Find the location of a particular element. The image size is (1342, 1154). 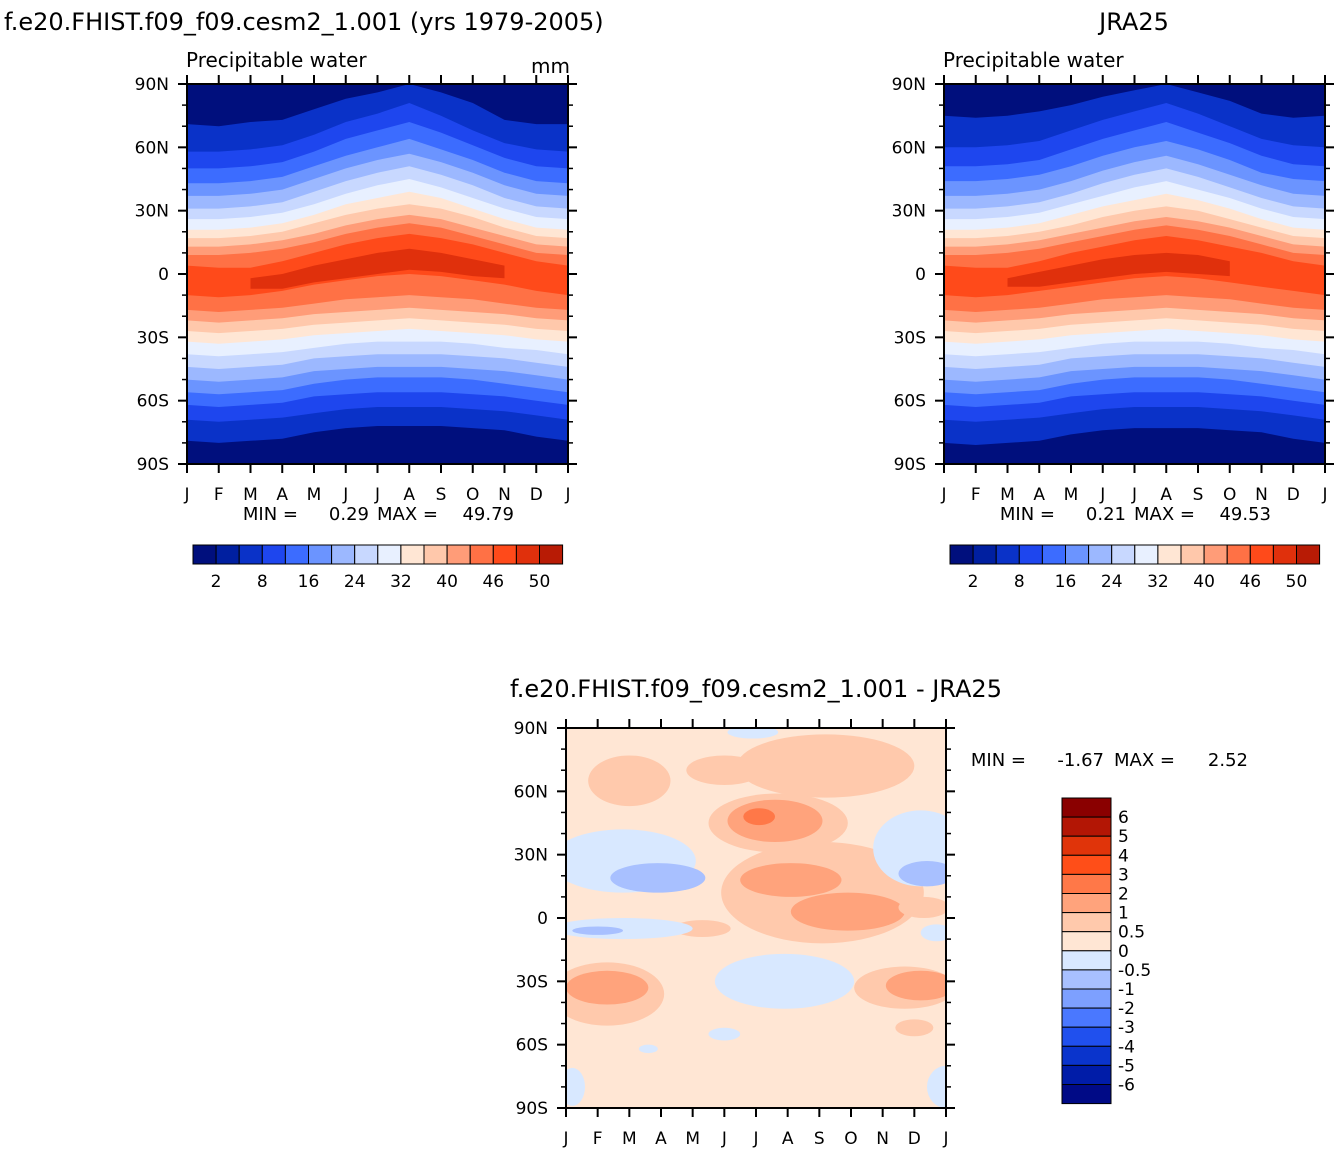

colorbar-label: 0.5 is located at coordinates (1131, 933).